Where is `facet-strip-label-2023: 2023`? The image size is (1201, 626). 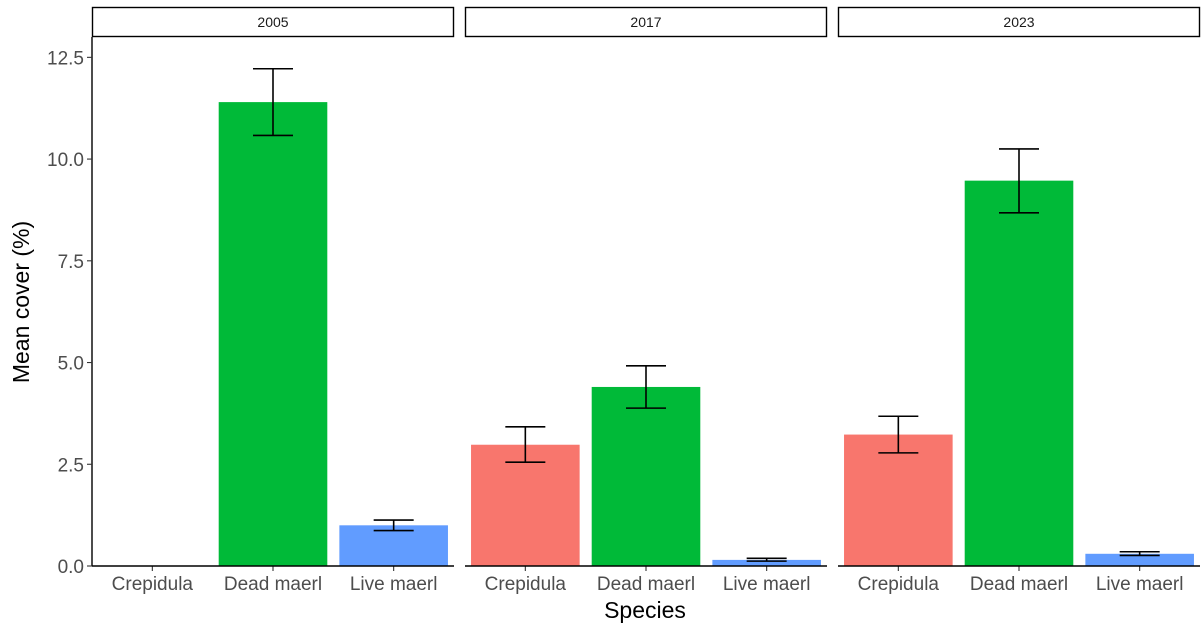
facet-strip-label-2023: 2023 is located at coordinates (1018, 22).